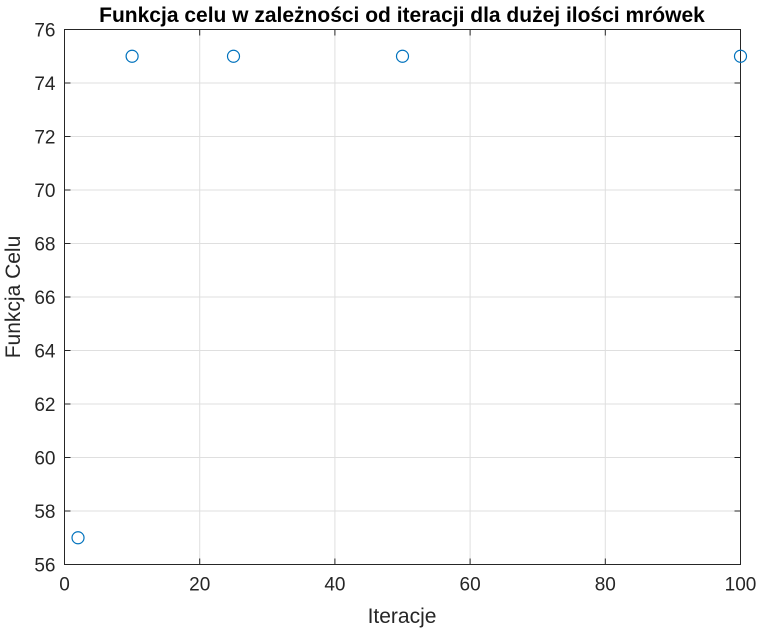  What do you see at coordinates (13, 297) in the screenshot?
I see `y-axis-label: Funkcja Celu` at bounding box center [13, 297].